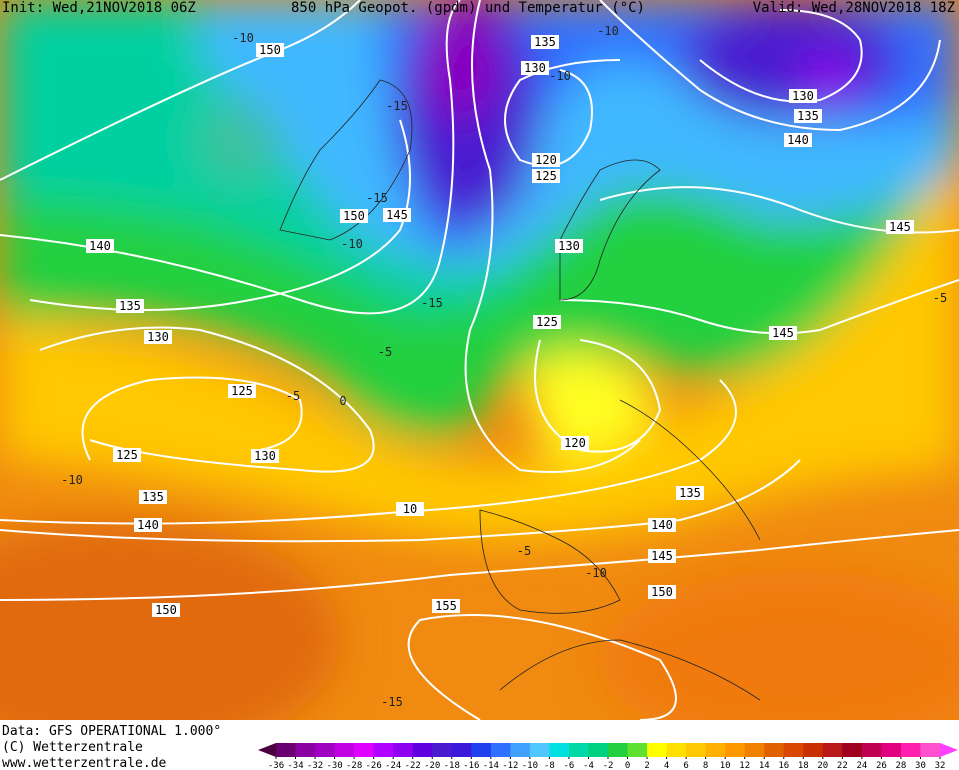 The image size is (959, 770). Describe the element at coordinates (393, 765) in the screenshot. I see `scale-tick-label: -24` at that location.